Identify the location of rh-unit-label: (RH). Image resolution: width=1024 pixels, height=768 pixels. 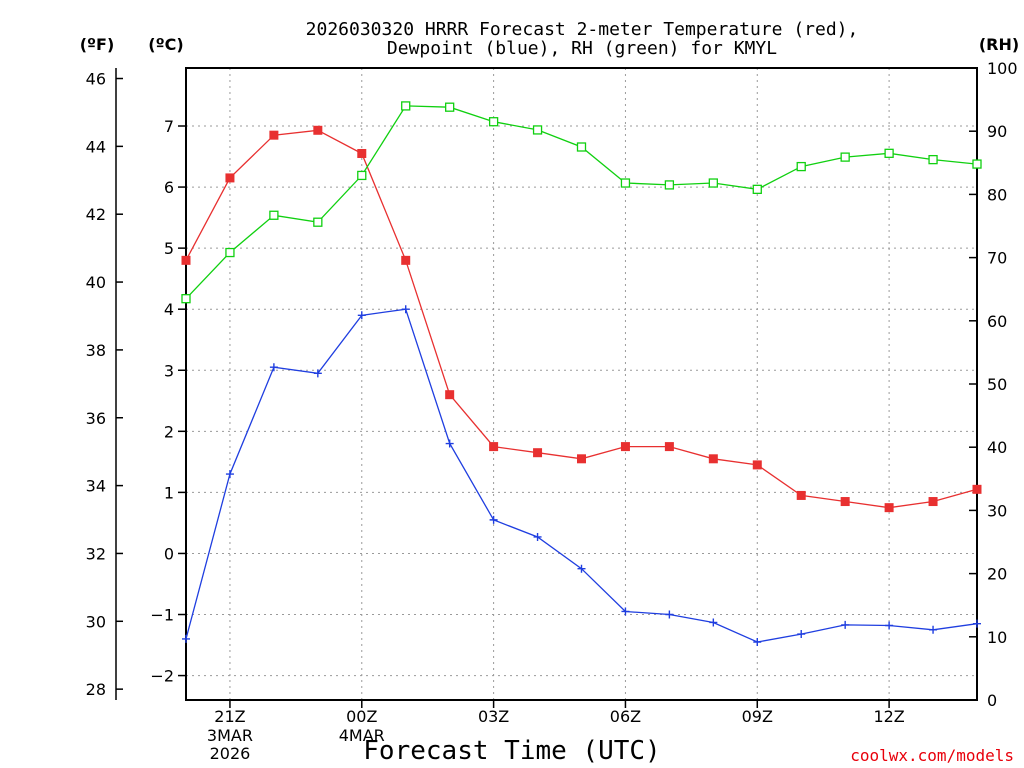
(999, 44).